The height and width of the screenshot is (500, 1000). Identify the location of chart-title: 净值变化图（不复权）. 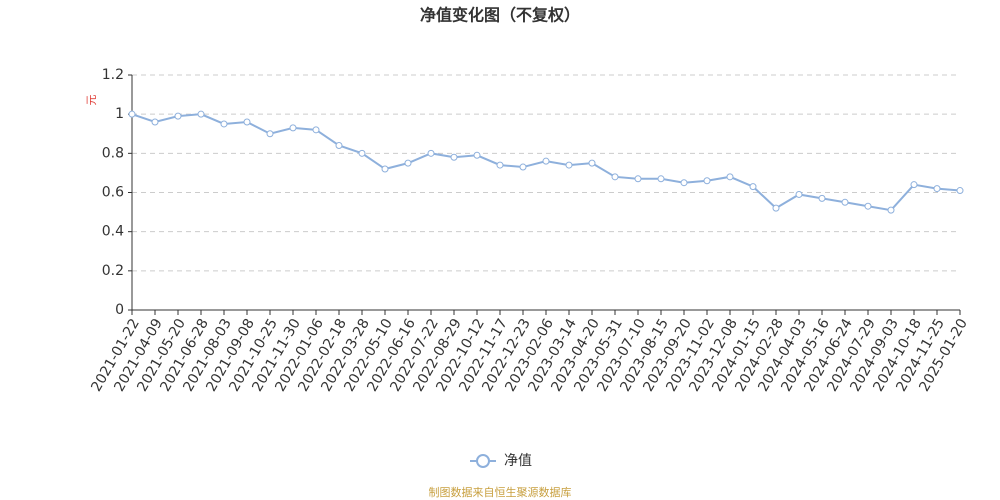
(500, 15).